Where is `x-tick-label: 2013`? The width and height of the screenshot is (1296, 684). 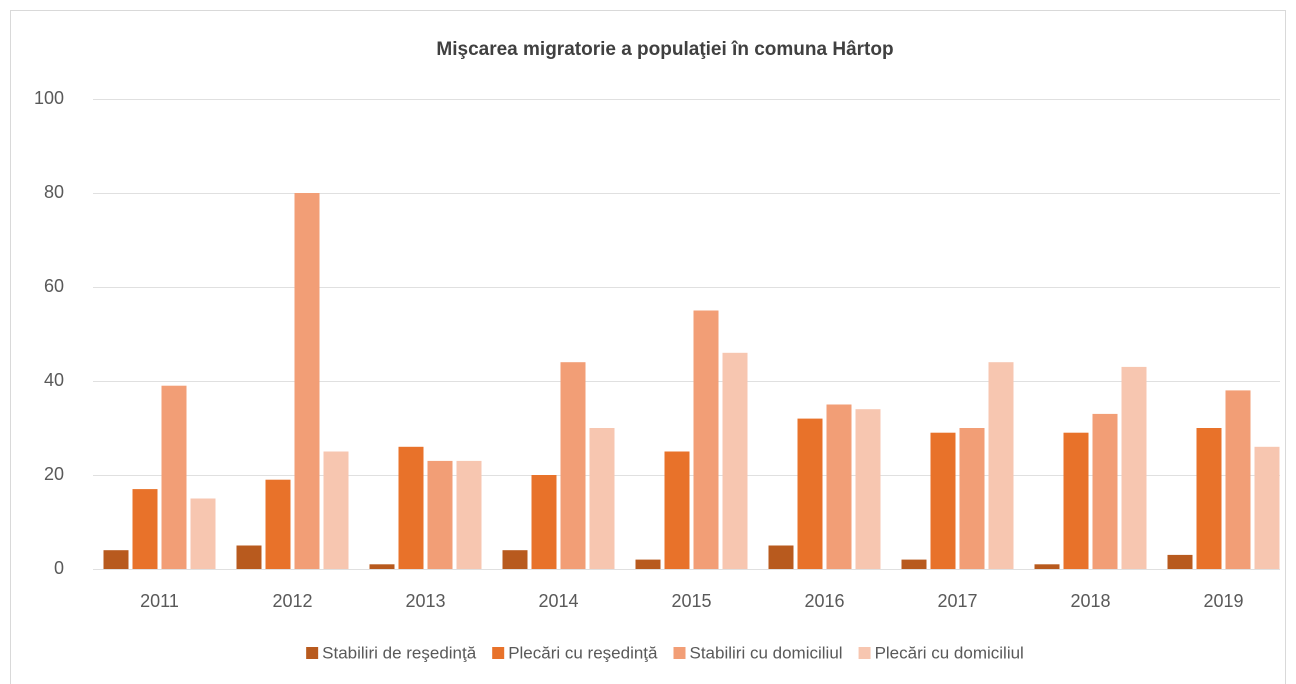
x-tick-label: 2013 is located at coordinates (425, 601).